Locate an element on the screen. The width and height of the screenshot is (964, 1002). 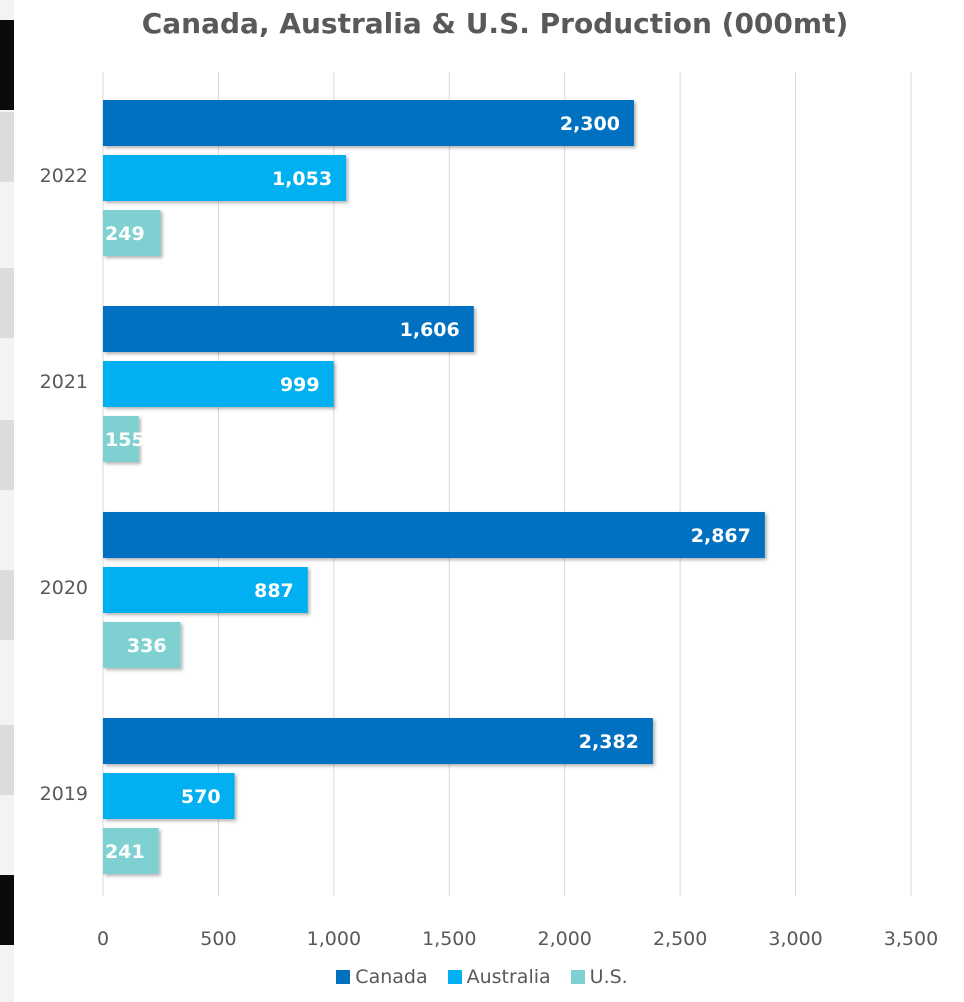
x-tick-label: 0 is located at coordinates (103, 939).